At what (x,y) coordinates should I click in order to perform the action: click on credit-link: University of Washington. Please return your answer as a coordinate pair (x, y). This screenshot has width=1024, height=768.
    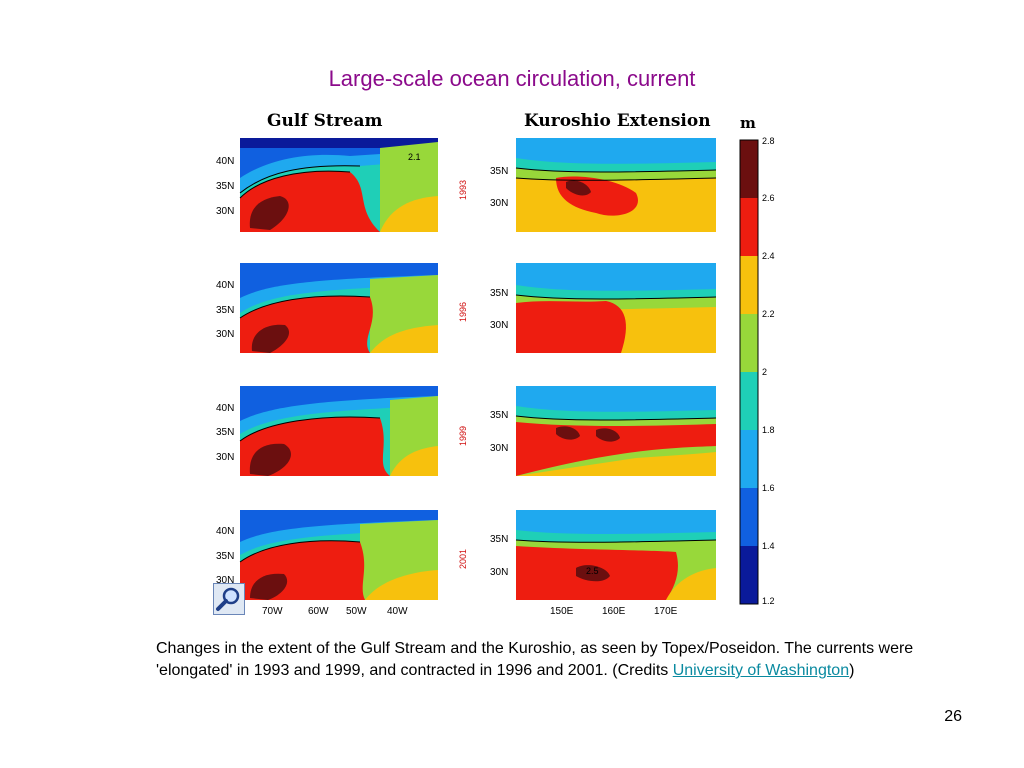
    Looking at the image, I should click on (761, 670).